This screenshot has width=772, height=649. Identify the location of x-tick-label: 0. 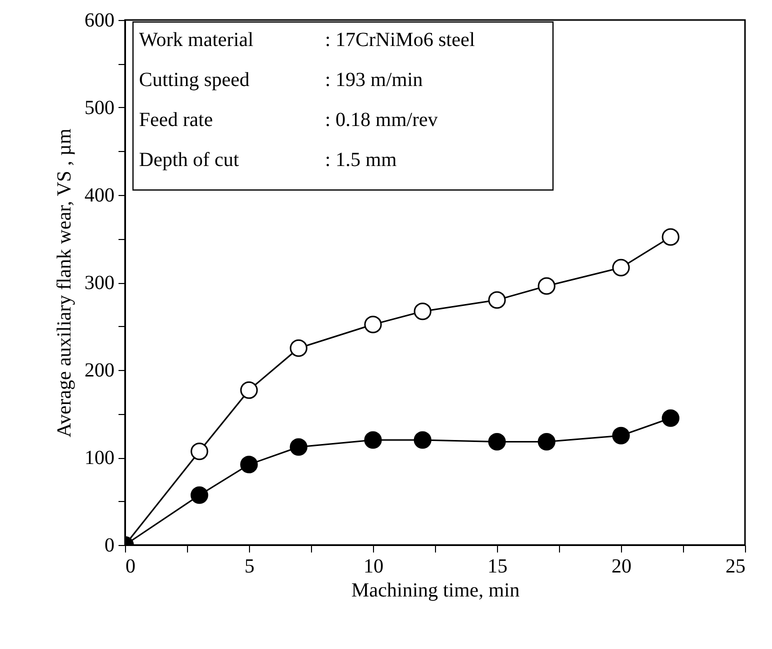
(131, 567).